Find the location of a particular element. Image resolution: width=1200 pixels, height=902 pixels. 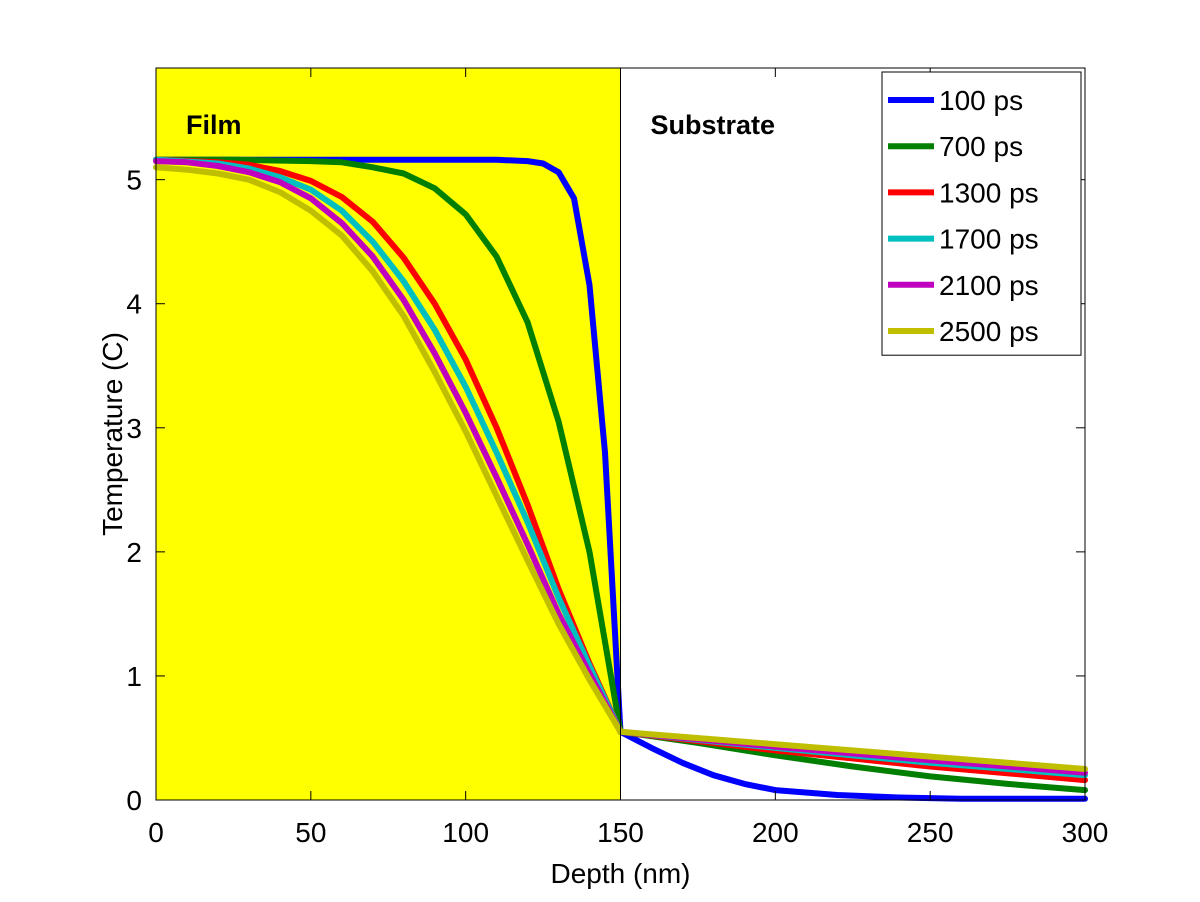

x-tick-label: 0 is located at coordinates (156, 832).